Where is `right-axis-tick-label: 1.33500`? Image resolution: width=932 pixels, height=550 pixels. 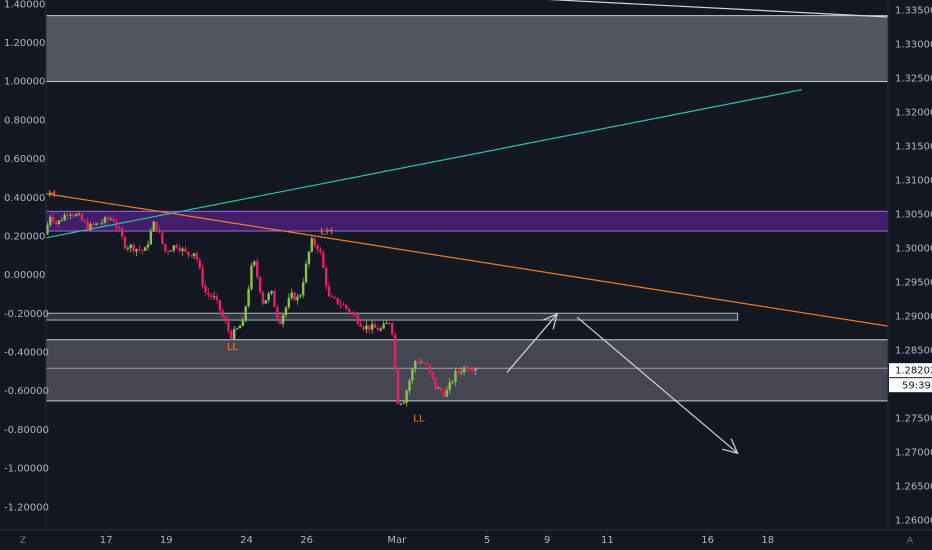
right-axis-tick-label: 1.33500 is located at coordinates (913, 11).